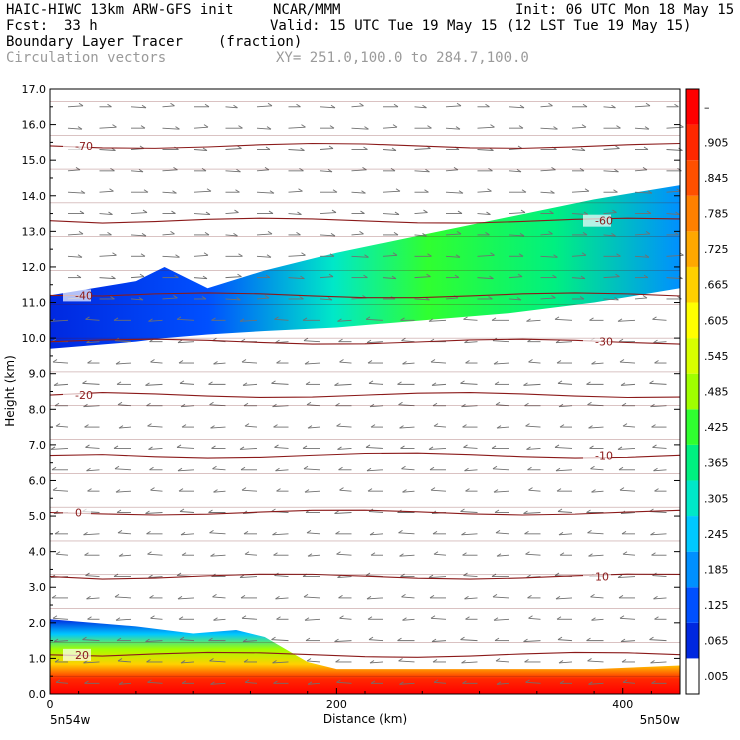  Describe the element at coordinates (34, 160) in the screenshot. I see `y-tick-label: 15.0` at that location.